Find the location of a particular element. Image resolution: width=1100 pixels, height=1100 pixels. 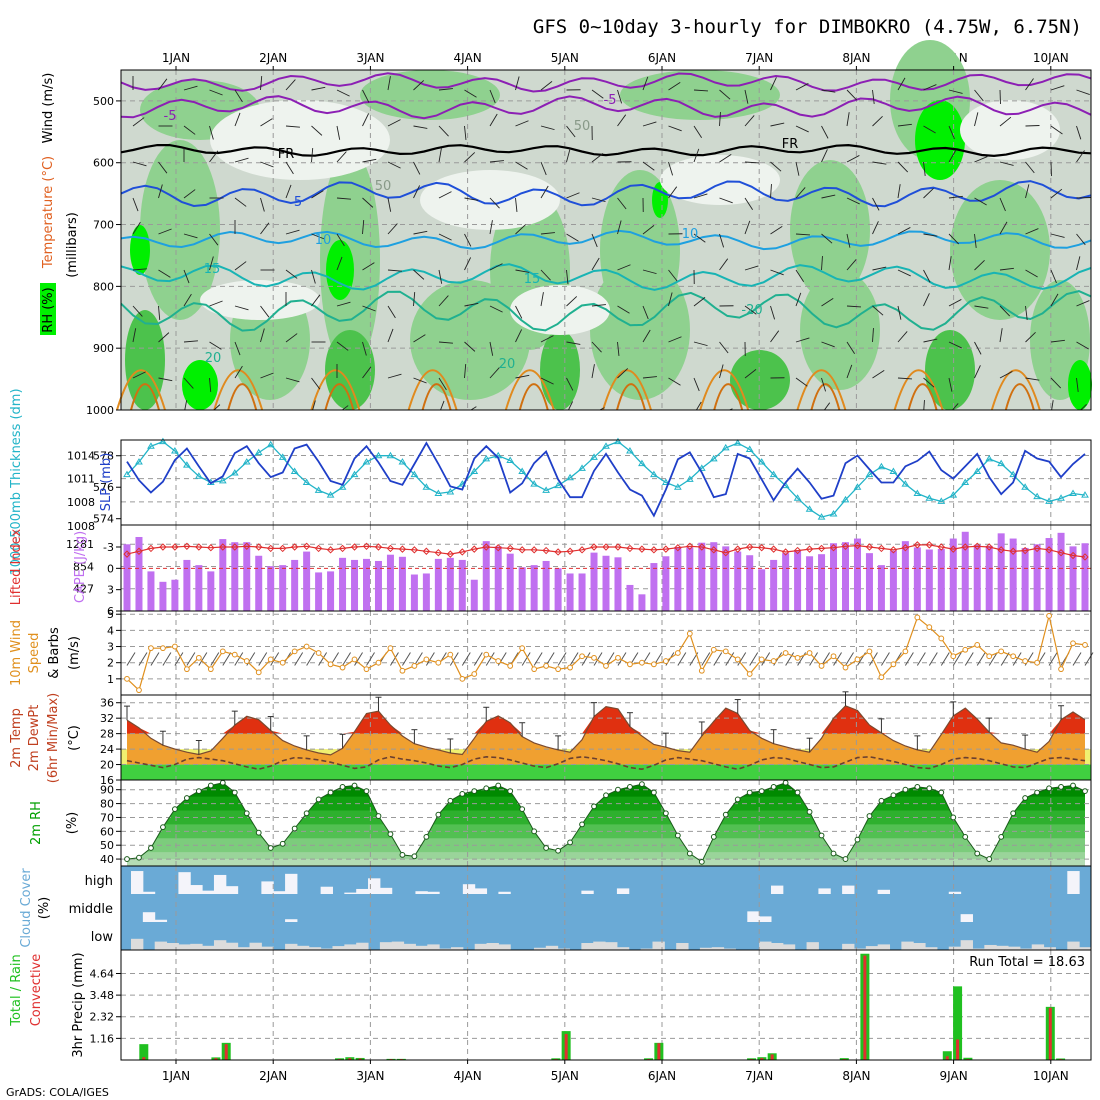

isotherm-label: 20 is located at coordinates (213, 358).